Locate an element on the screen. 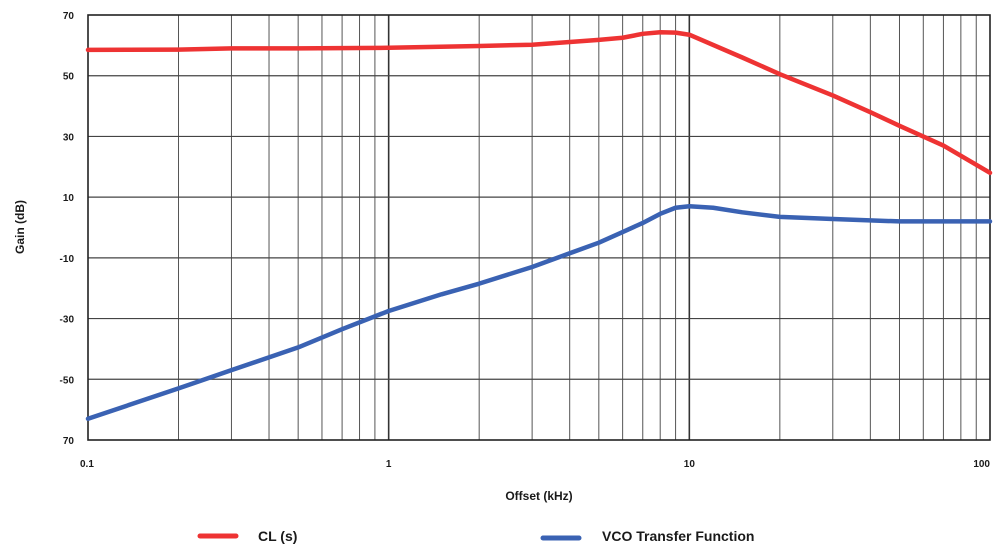 The image size is (1005, 546). x-tick-label: 0.1 is located at coordinates (87, 464).